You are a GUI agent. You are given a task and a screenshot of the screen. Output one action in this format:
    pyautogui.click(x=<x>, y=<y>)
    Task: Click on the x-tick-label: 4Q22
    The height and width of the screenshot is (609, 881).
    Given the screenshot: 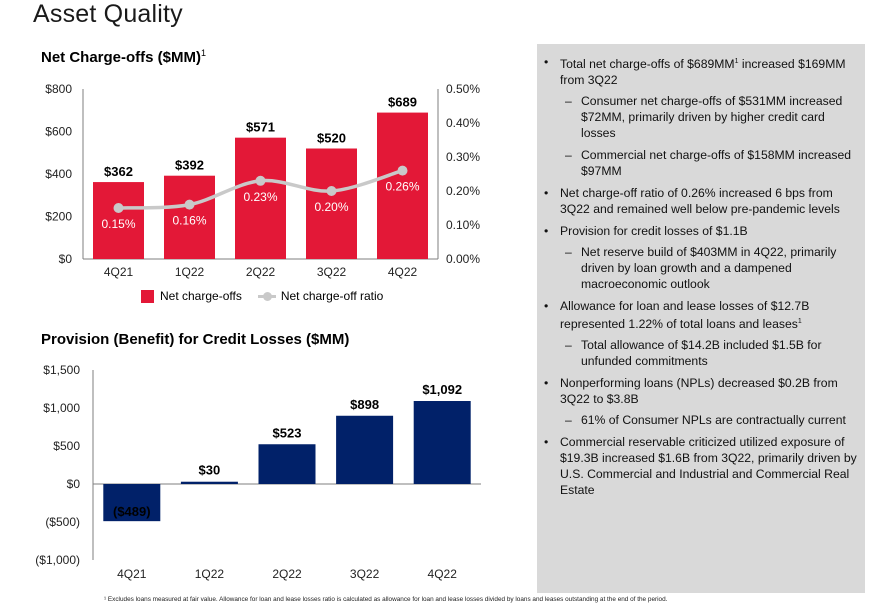 What is the action you would take?
    pyautogui.click(x=403, y=272)
    